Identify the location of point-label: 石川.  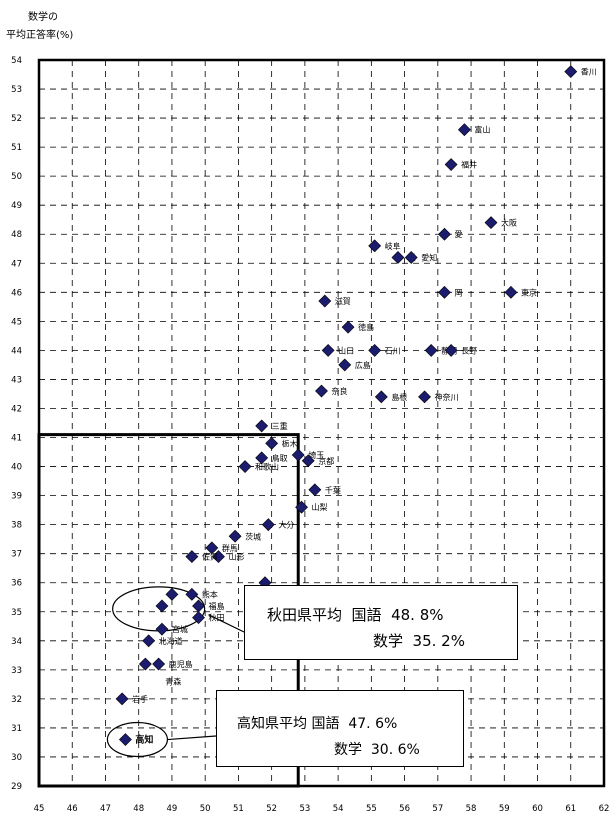
(393, 350).